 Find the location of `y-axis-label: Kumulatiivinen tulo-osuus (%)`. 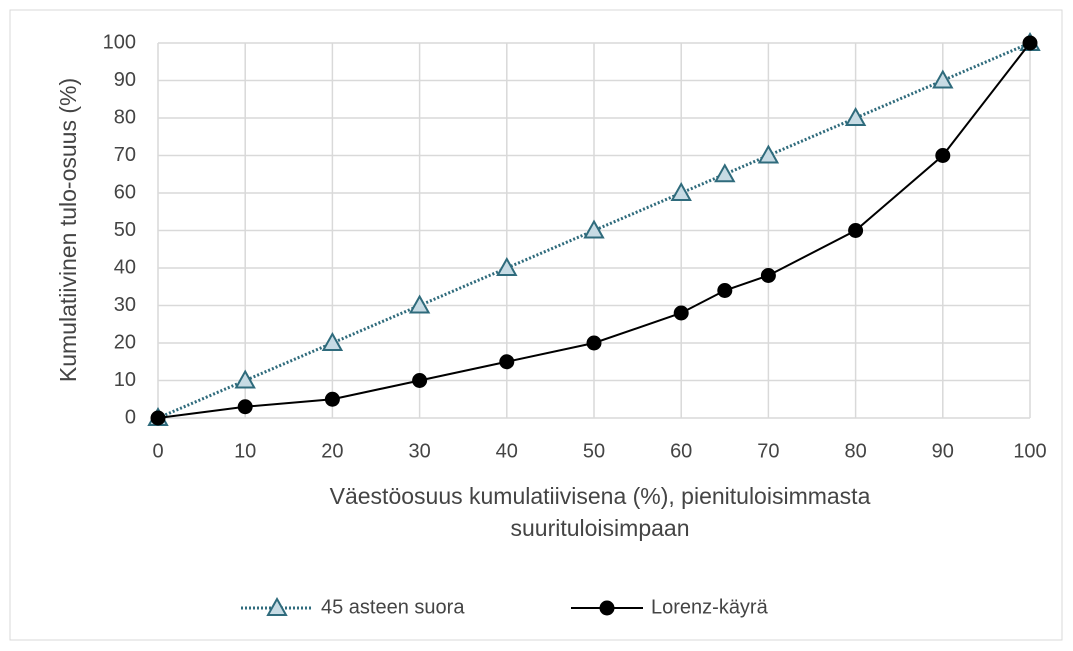

y-axis-label: Kumulatiivinen tulo-osuus (%) is located at coordinates (68, 230).